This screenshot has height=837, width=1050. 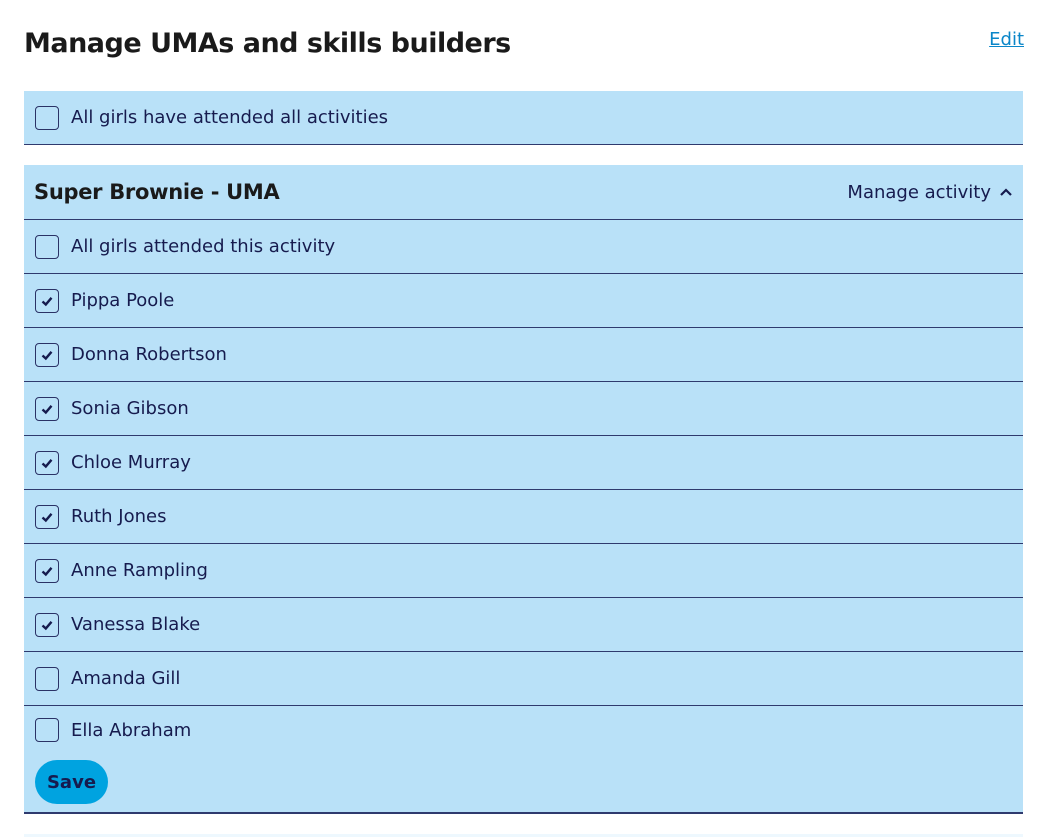 What do you see at coordinates (919, 192) in the screenshot?
I see `manage-activity-label: Manage activity` at bounding box center [919, 192].